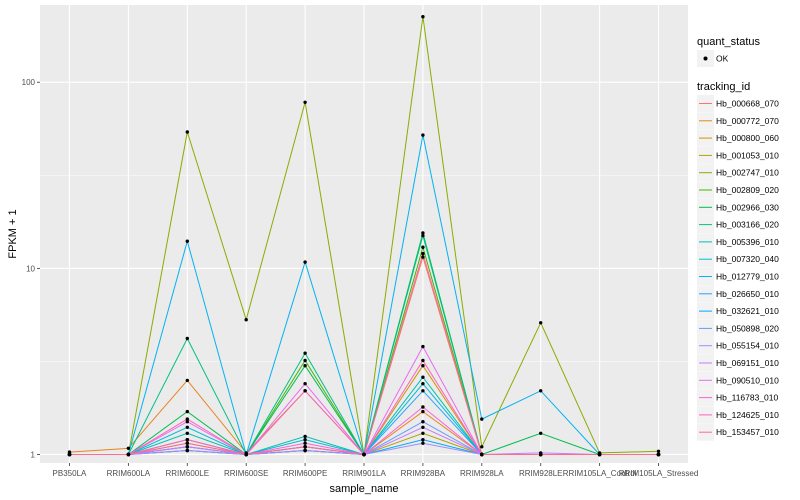  I want to click on legend-label: Hb_002809_020, so click(747, 190).